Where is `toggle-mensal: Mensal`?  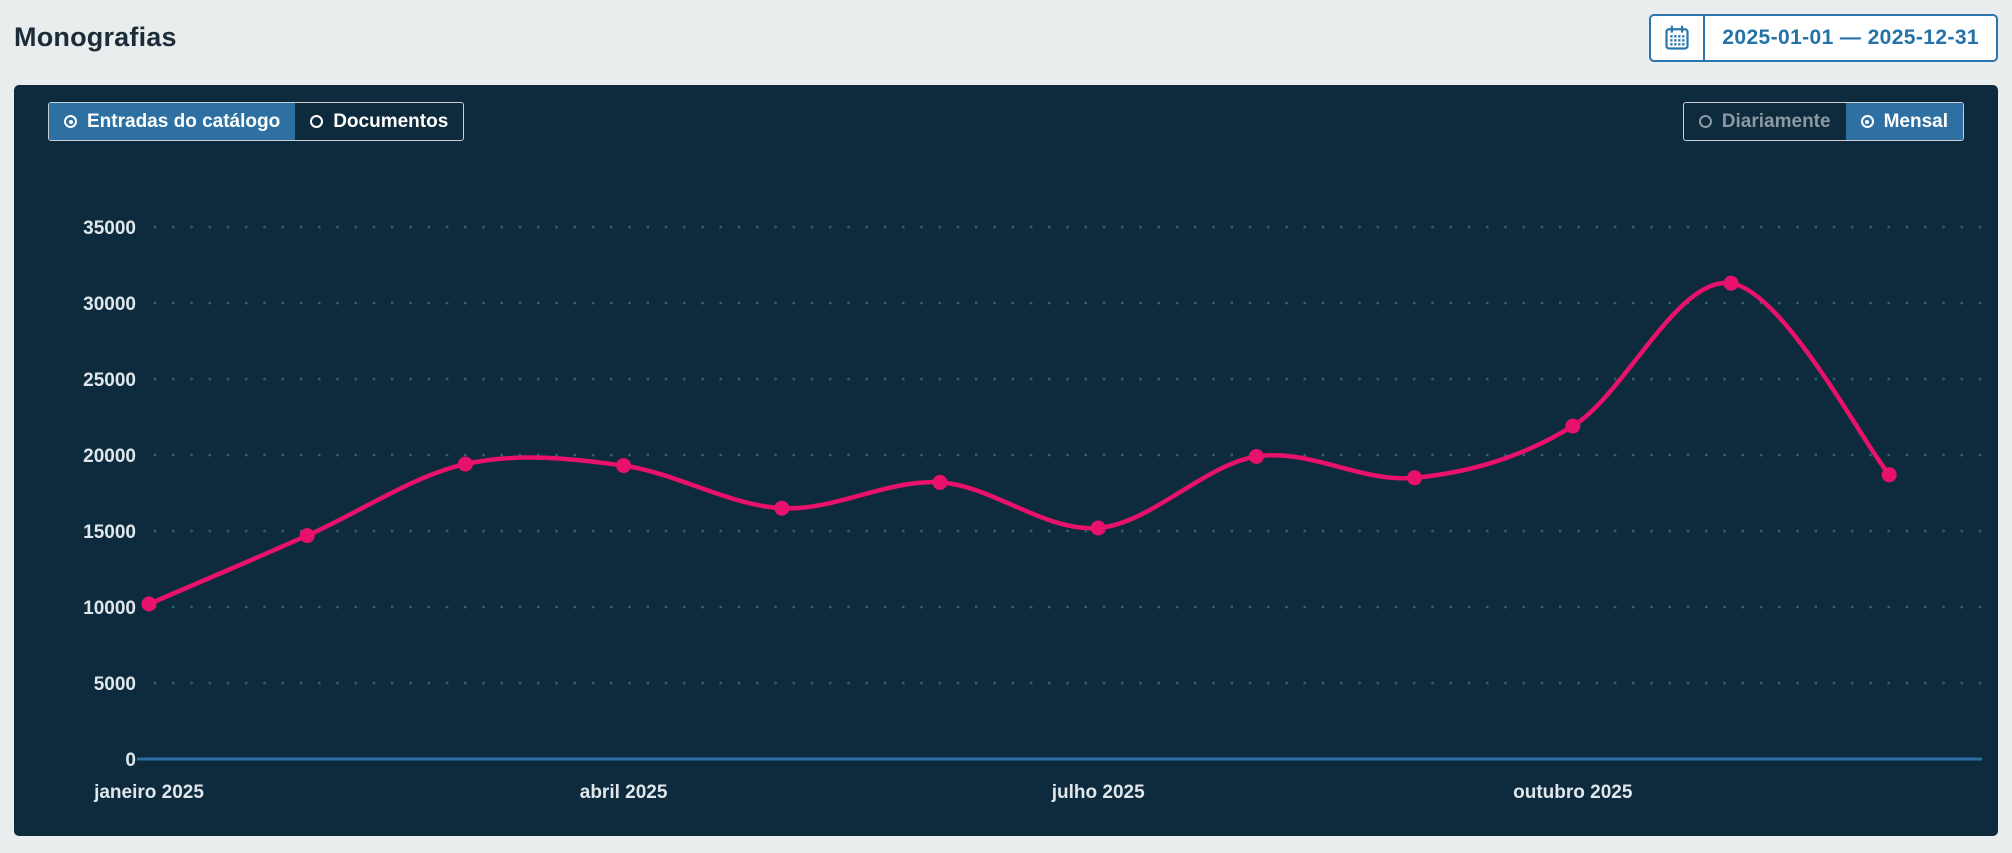
toggle-mensal: Mensal is located at coordinates (1904, 121).